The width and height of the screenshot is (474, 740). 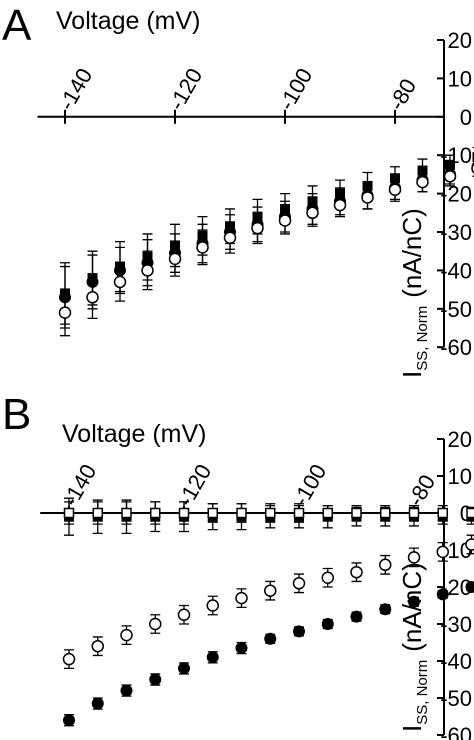 I want to click on panel-b-x-tick-label: -100, so click(x=310, y=485).